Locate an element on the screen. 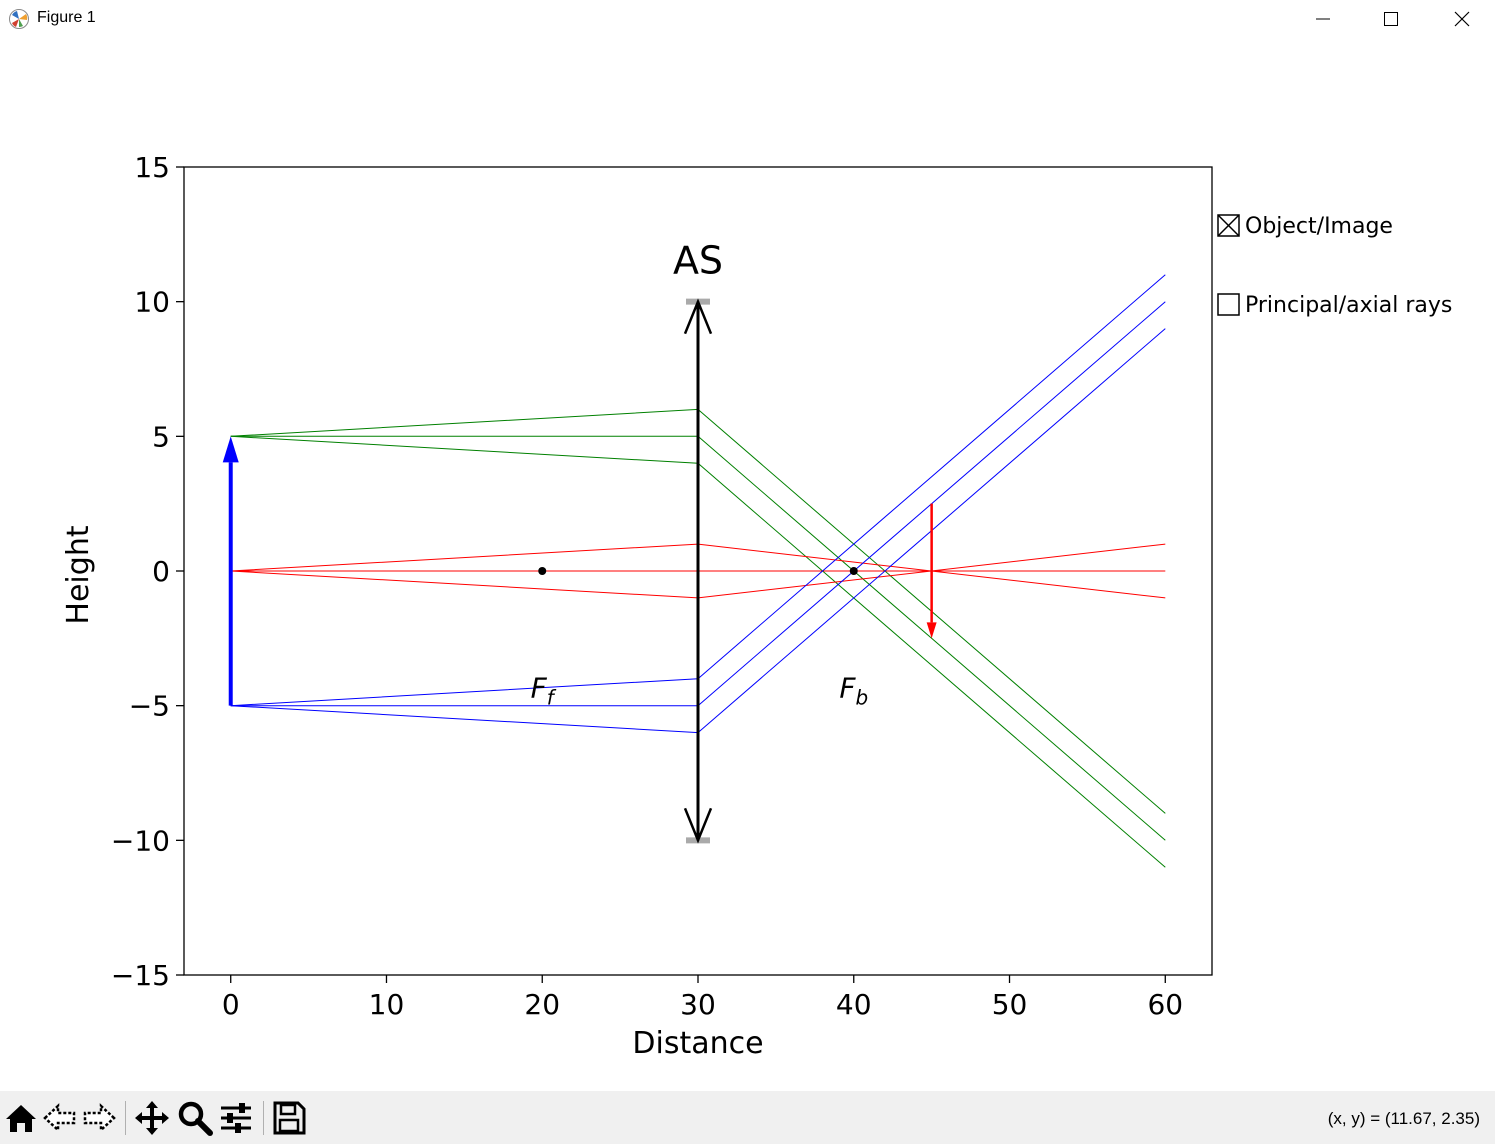 The height and width of the screenshot is (1144, 1495). minimize-icon is located at coordinates (1323, 19).